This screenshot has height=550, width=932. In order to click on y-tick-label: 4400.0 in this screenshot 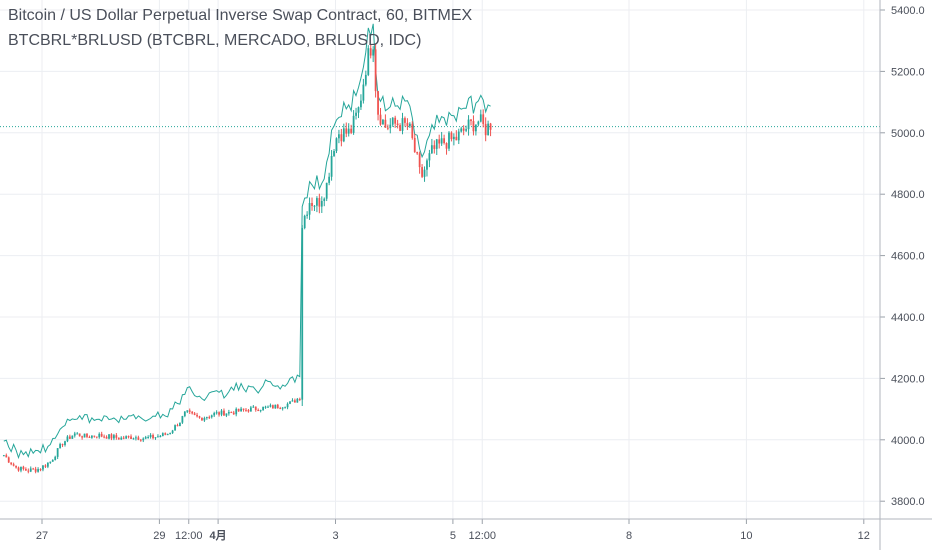, I will do `click(908, 318)`.